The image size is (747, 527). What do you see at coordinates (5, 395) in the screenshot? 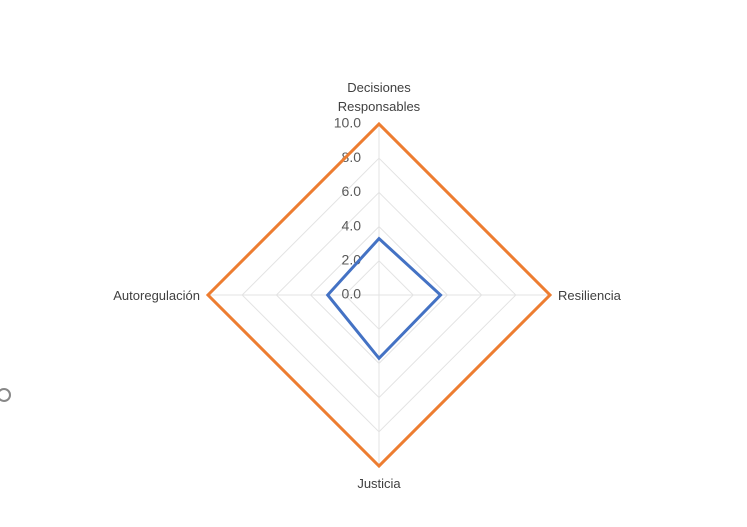
I see `edge-icon` at bounding box center [5, 395].